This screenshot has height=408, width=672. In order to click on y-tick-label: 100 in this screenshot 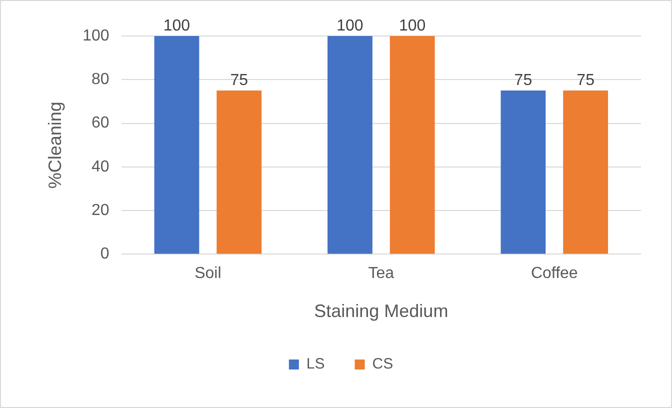, I will do `click(96, 35)`.